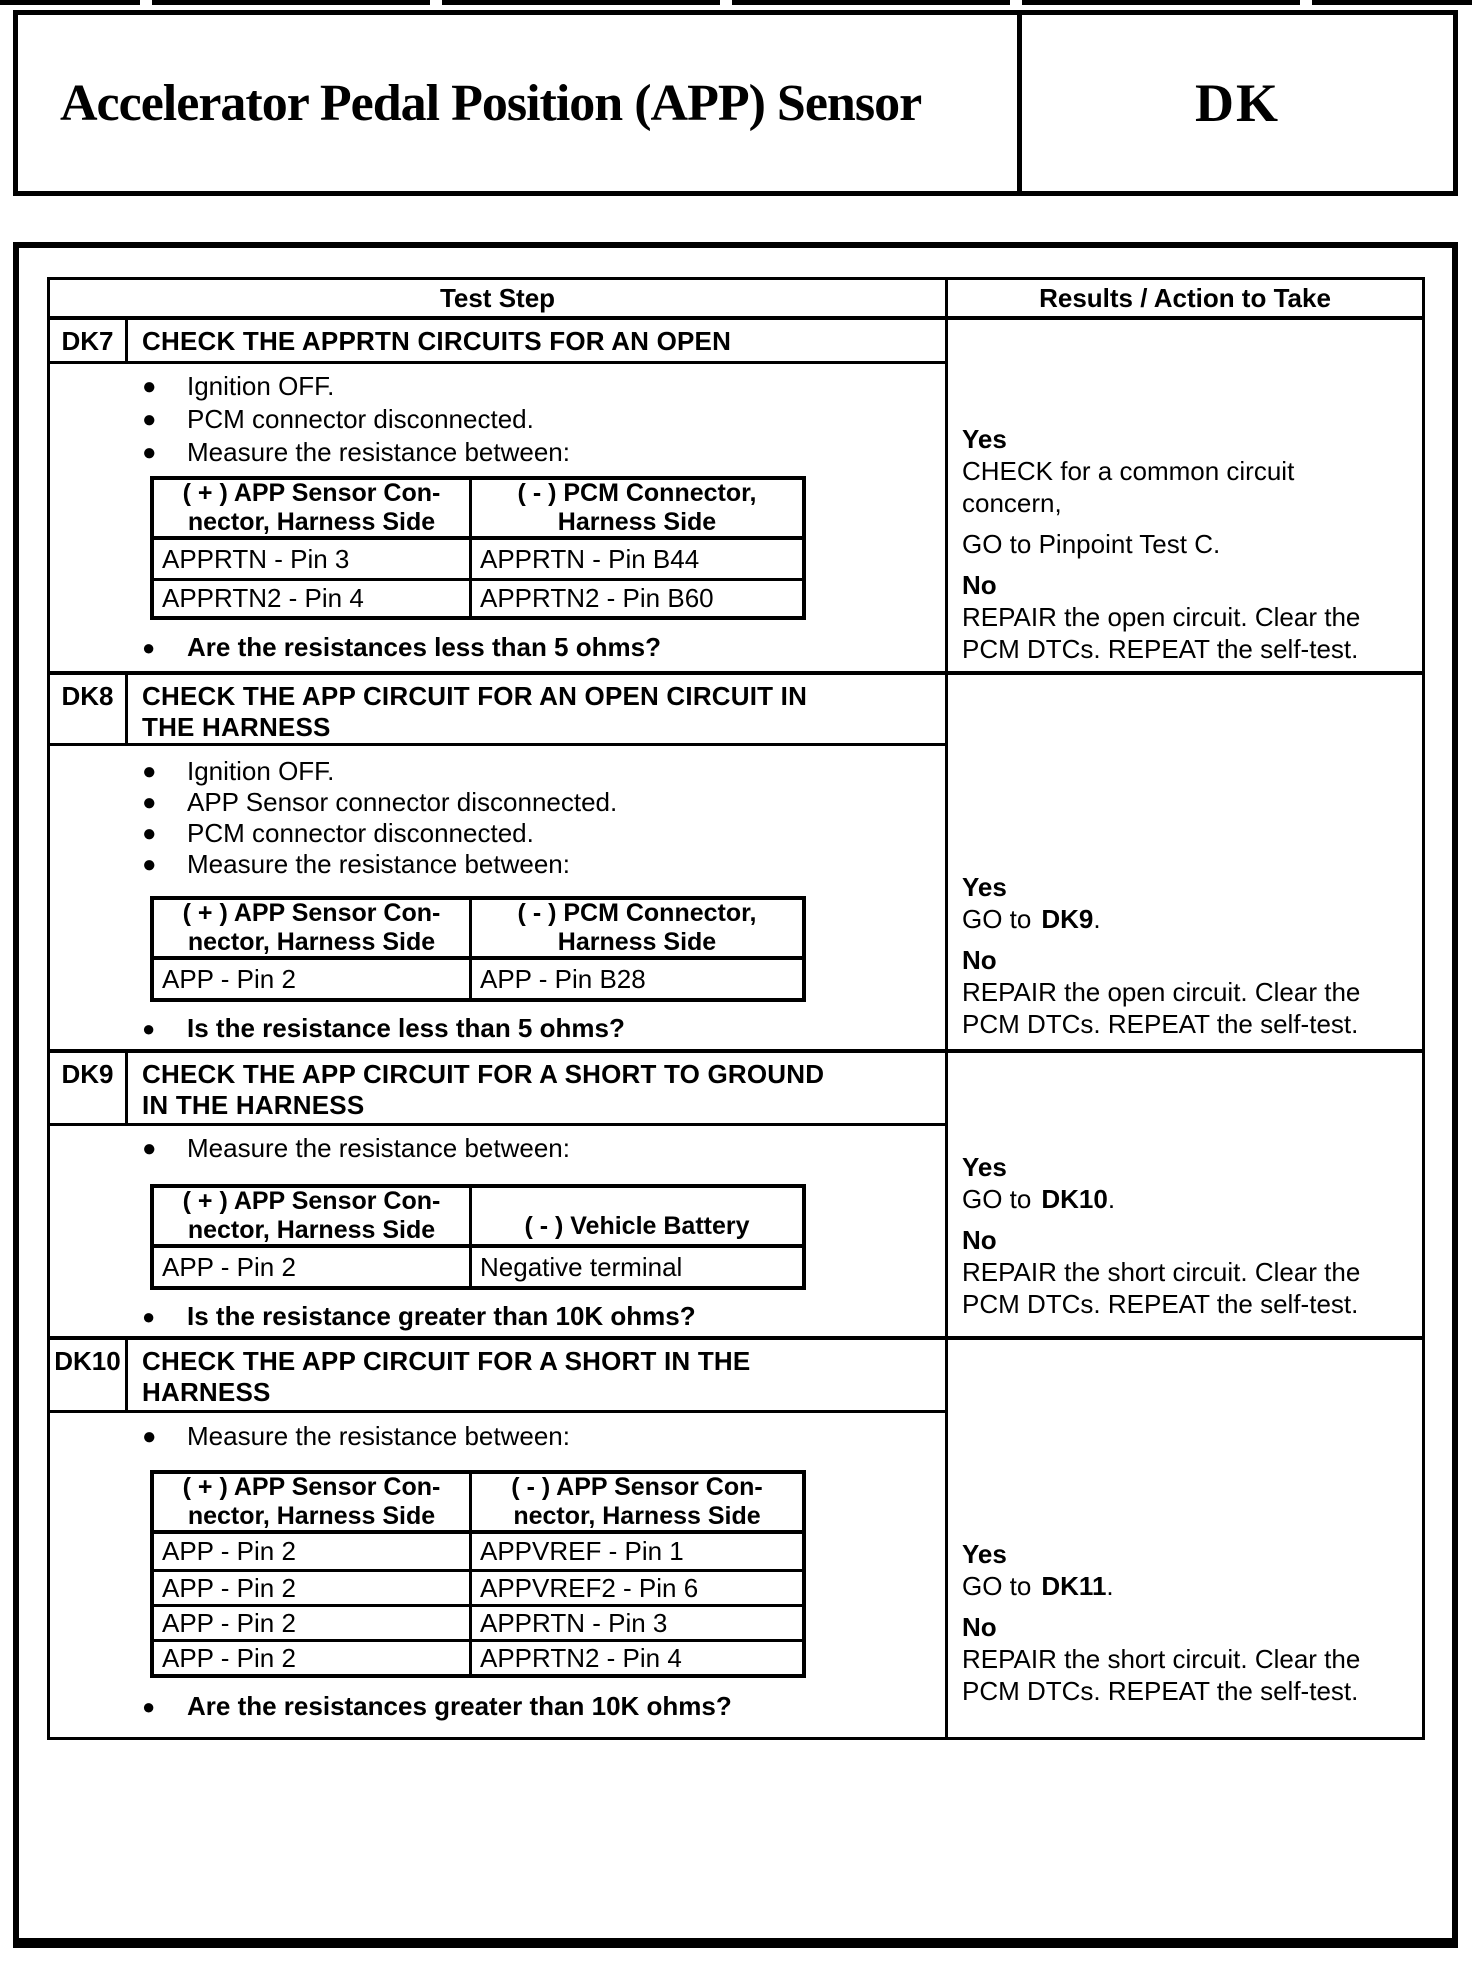 Image resolution: width=1472 pixels, height=1964 pixels. What do you see at coordinates (499, 298) in the screenshot?
I see `column-header-test-step: Test Step` at bounding box center [499, 298].